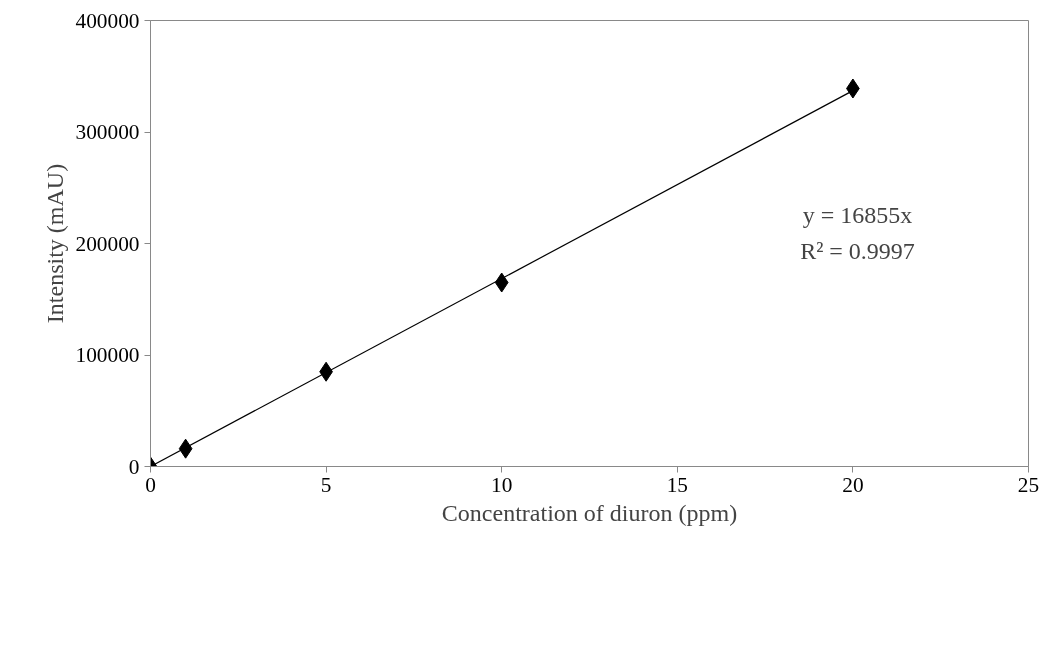 The width and height of the screenshot is (1043, 646). Describe the element at coordinates (134, 466) in the screenshot. I see `y-tick-label: 0` at that location.